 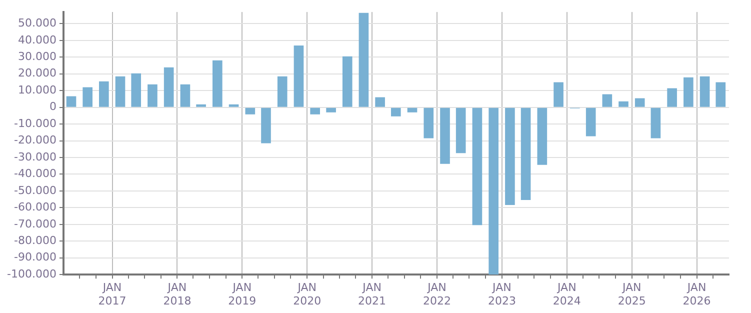 I want to click on y-tick-label: -80.000, so click(x=35, y=241).